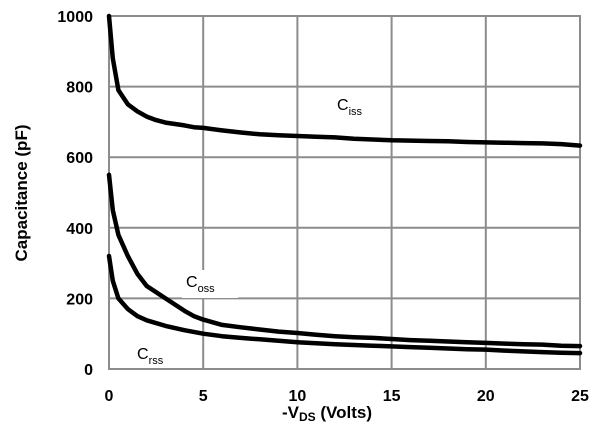 This screenshot has height=426, width=598. What do you see at coordinates (75, 17) in the screenshot?
I see `y-tick-label: 1000` at bounding box center [75, 17].